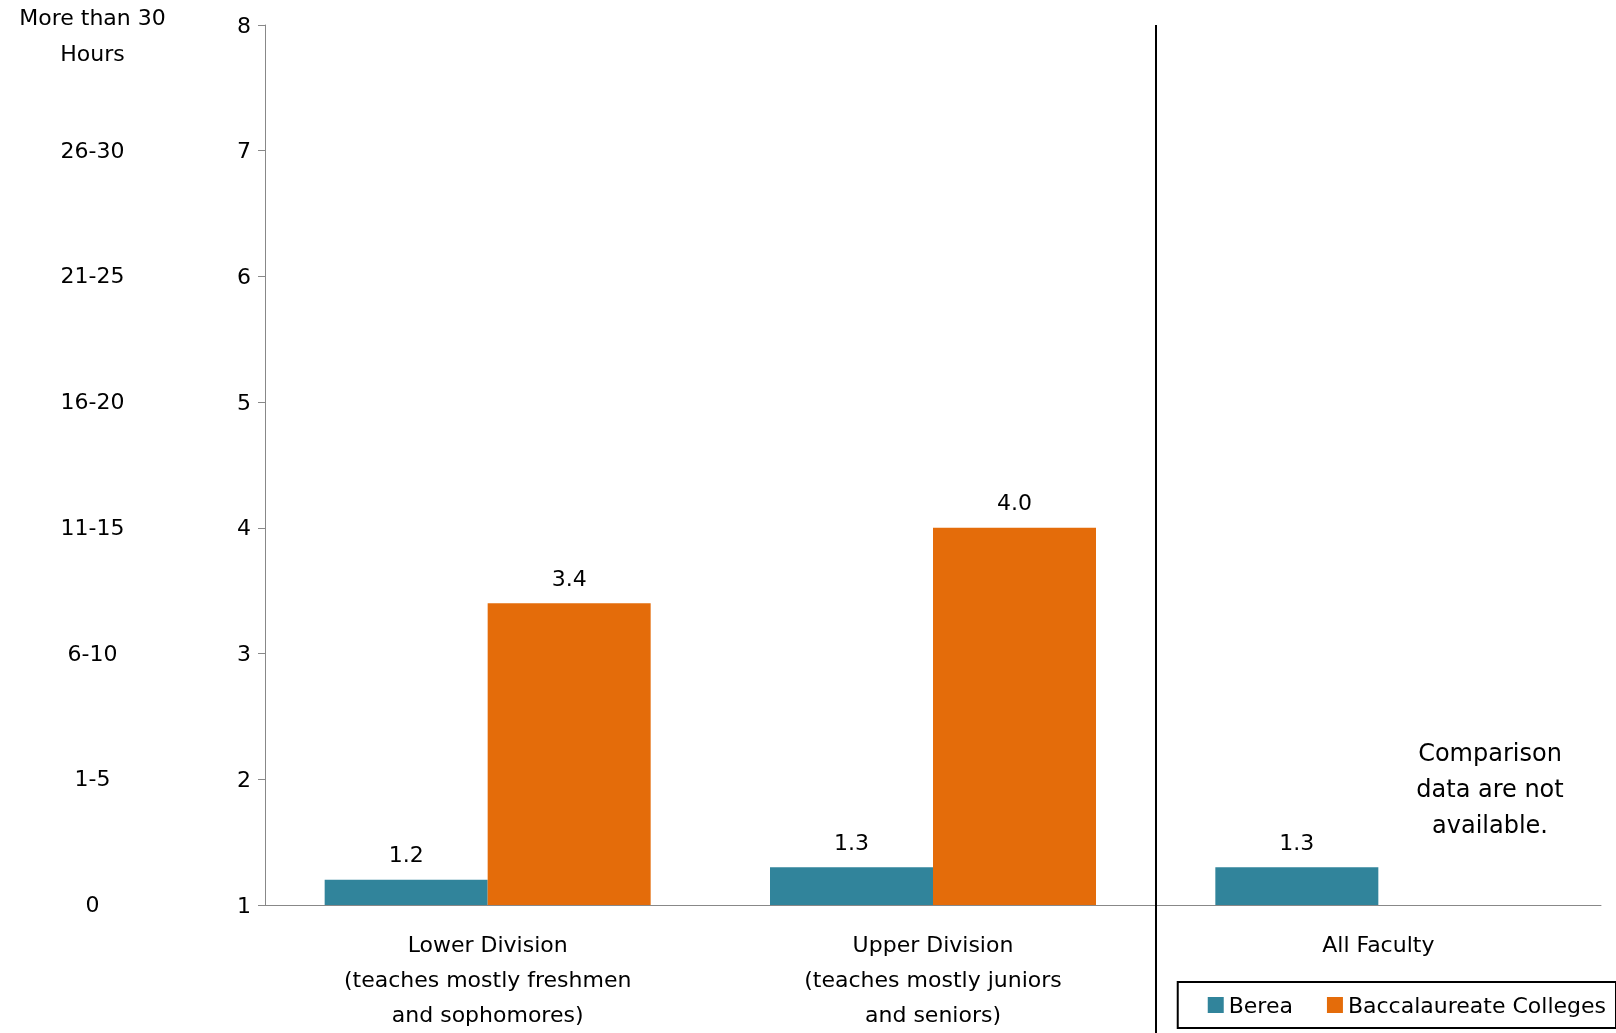 This screenshot has height=1033, width=1616. Describe the element at coordinates (244, 779) in the screenshot. I see `y-tick-label: 2` at that location.